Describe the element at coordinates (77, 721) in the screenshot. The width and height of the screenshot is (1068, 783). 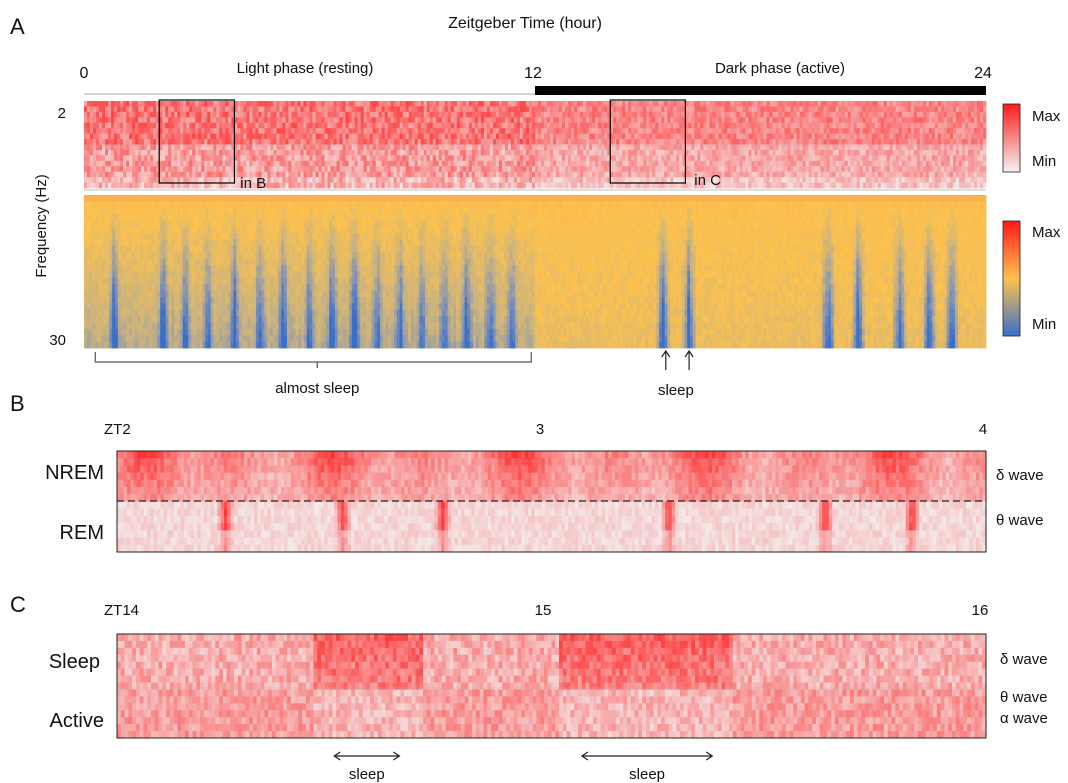
I see `row-label-active: Active` at that location.